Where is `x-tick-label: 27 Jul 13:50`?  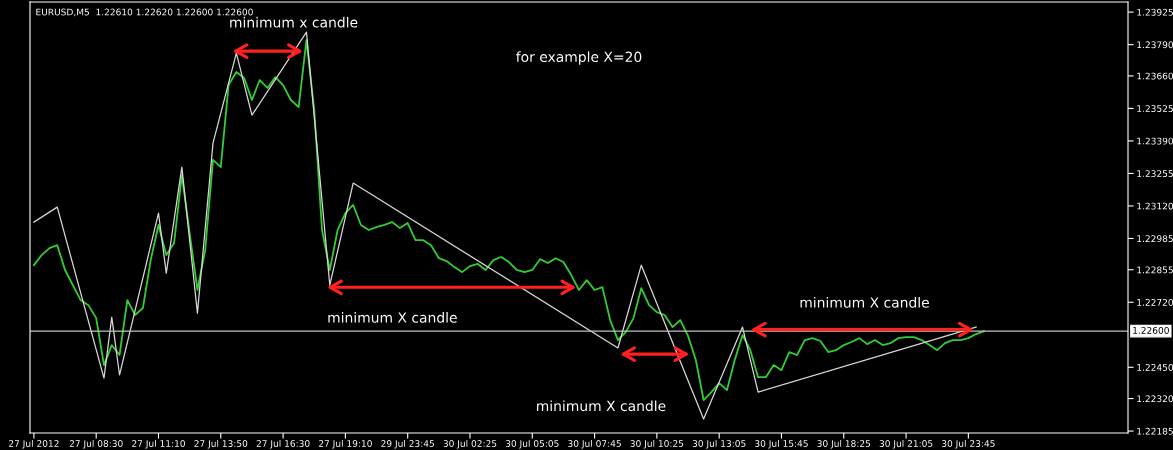 x-tick-label: 27 Jul 13:50 is located at coordinates (221, 444).